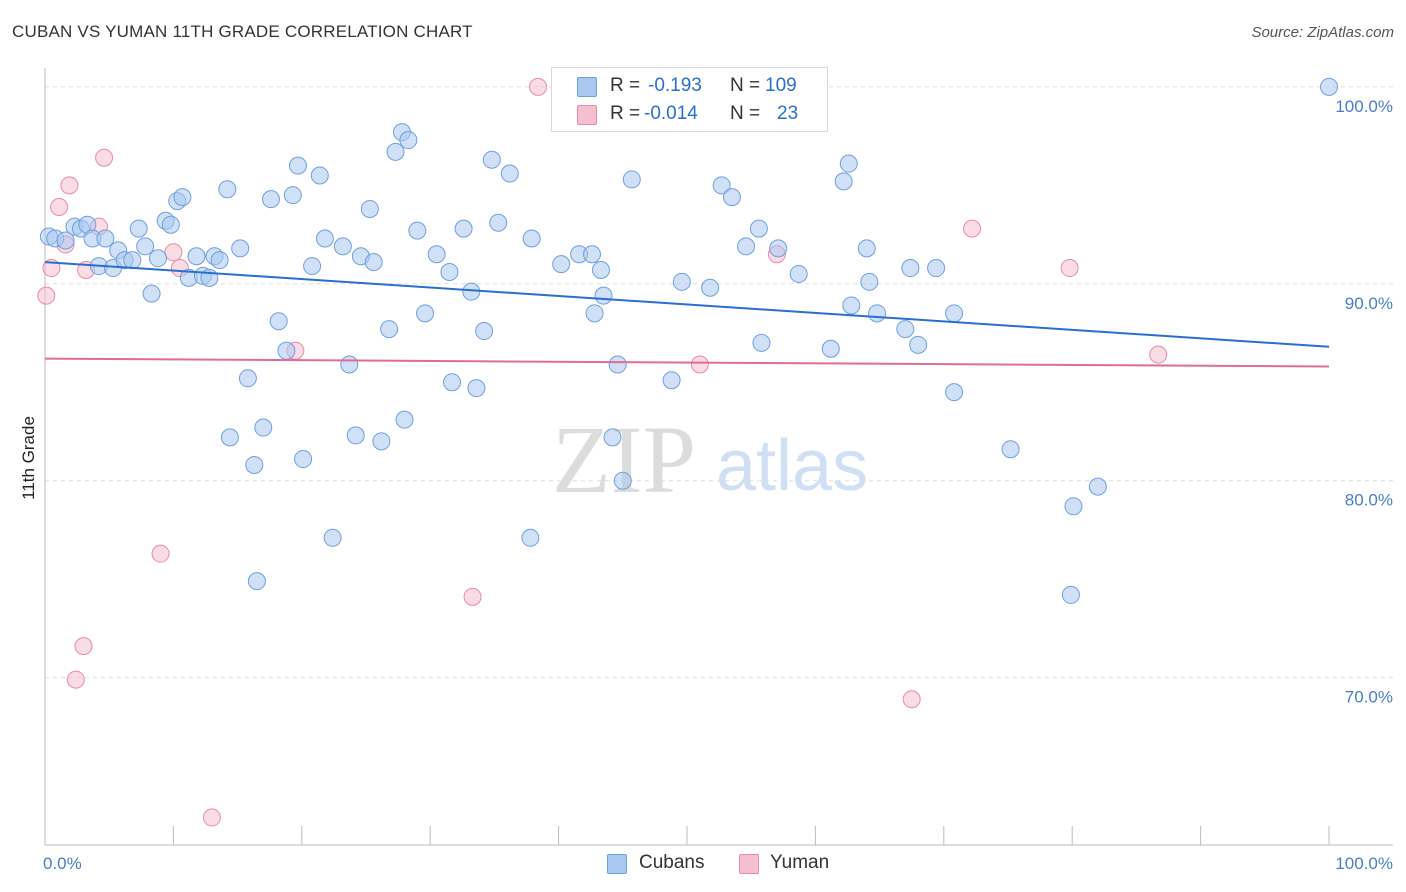 The height and width of the screenshot is (892, 1406). What do you see at coordinates (1369, 697) in the screenshot?
I see `y-tick-label: 70.0%` at bounding box center [1369, 697].